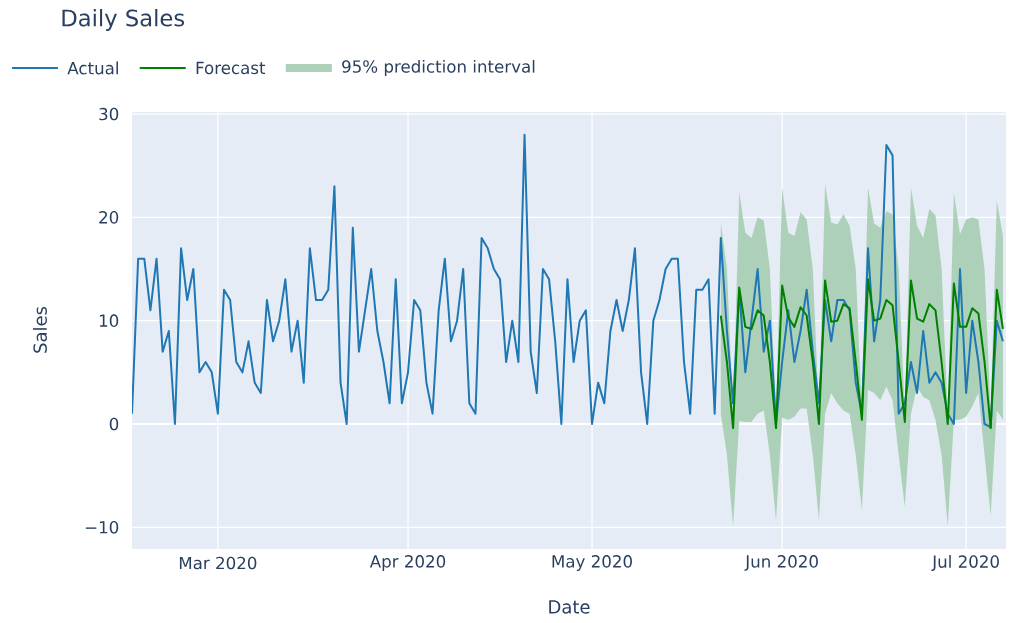 The height and width of the screenshot is (623, 1010). What do you see at coordinates (231, 68) in the screenshot?
I see `legend-label: Forecast` at bounding box center [231, 68].